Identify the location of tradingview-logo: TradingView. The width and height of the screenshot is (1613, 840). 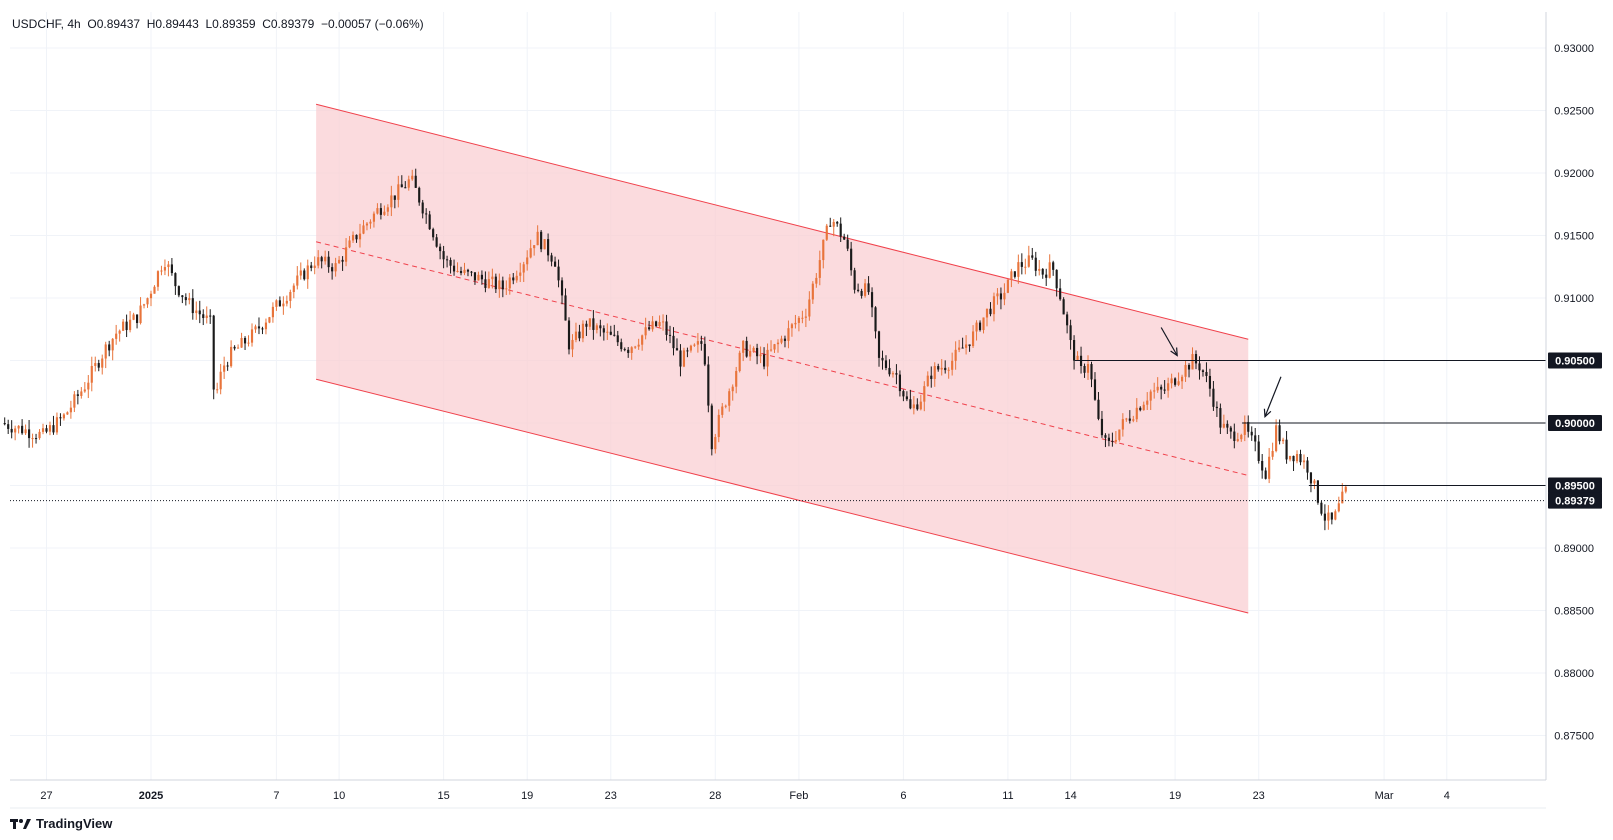
(61, 823).